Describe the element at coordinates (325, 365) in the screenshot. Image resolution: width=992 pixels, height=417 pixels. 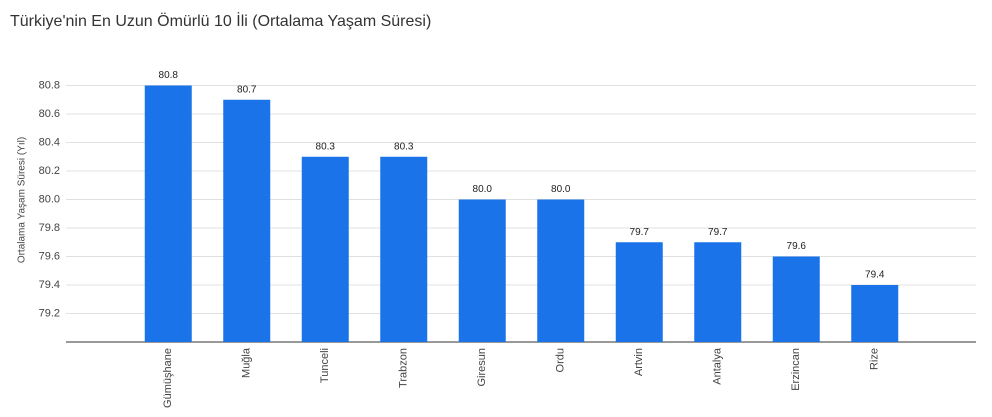
I see `x-tick-label: Tunceli` at that location.